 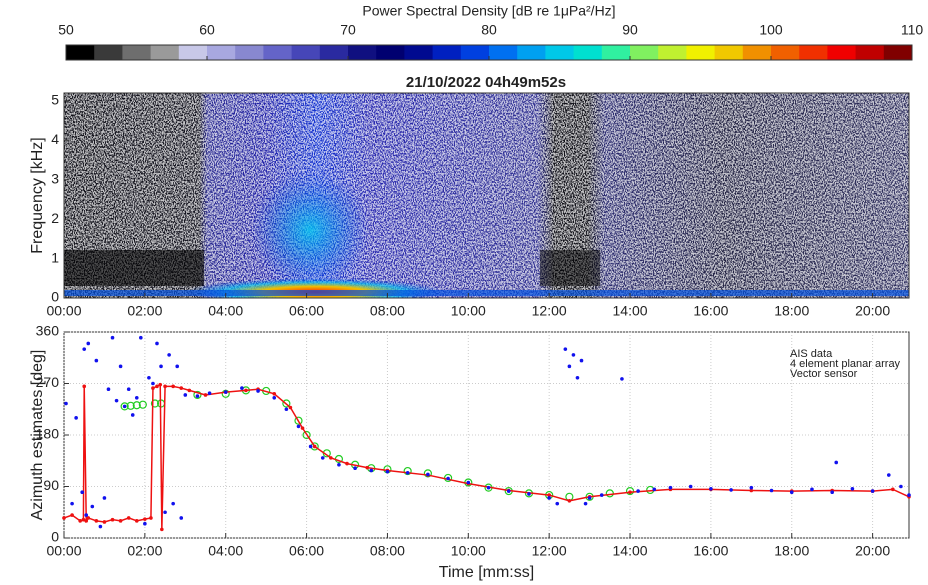 What do you see at coordinates (144, 551) in the screenshot?
I see `x-tick-label: 02:00` at bounding box center [144, 551].